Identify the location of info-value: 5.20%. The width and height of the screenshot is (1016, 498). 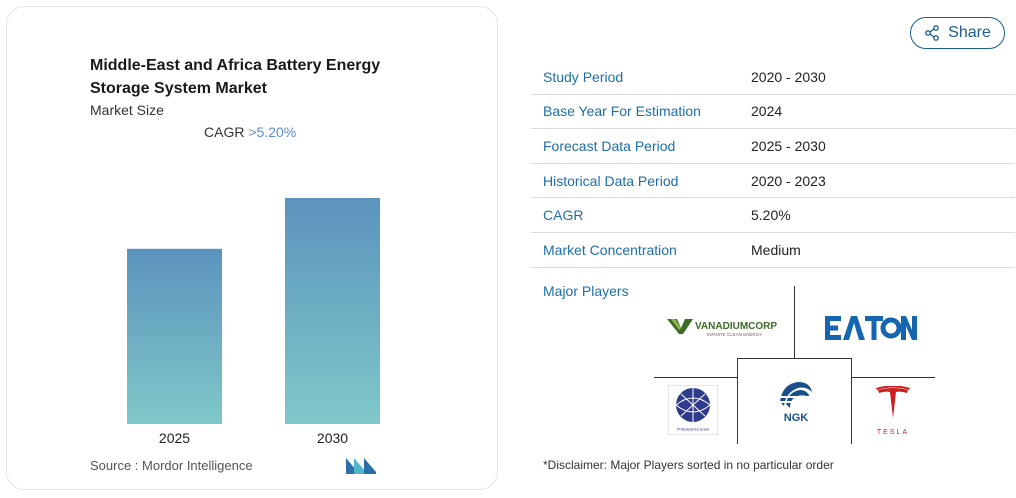
(771, 215).